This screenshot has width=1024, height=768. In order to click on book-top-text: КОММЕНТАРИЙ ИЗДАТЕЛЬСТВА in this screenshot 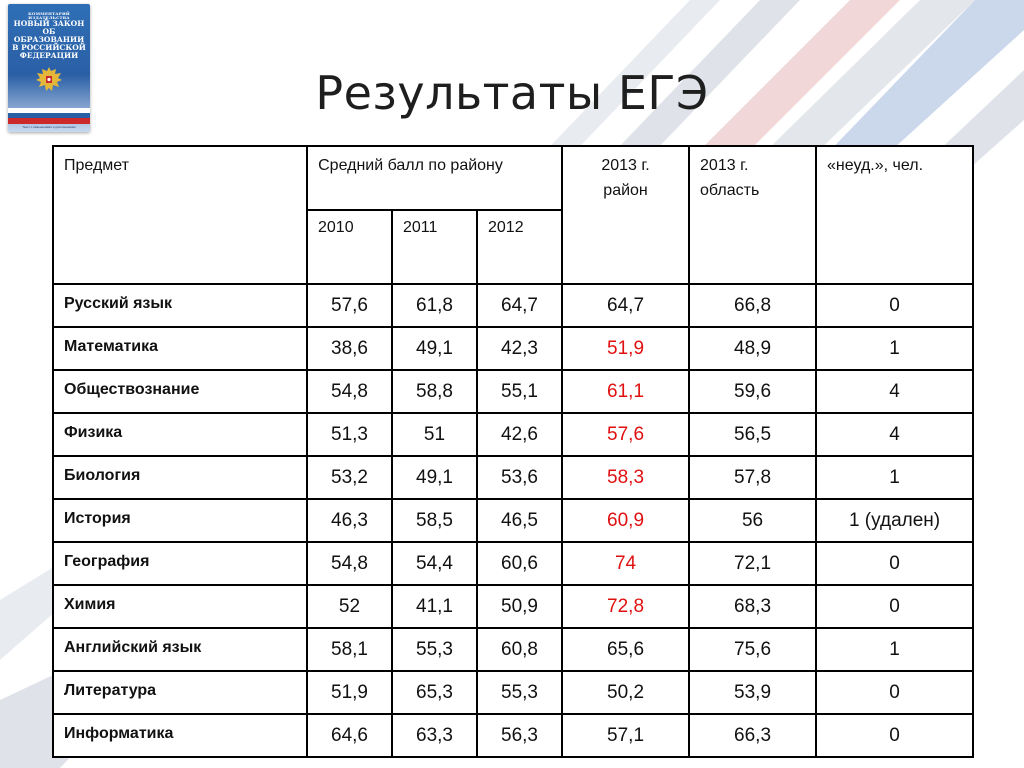, I will do `click(49, 16)`.